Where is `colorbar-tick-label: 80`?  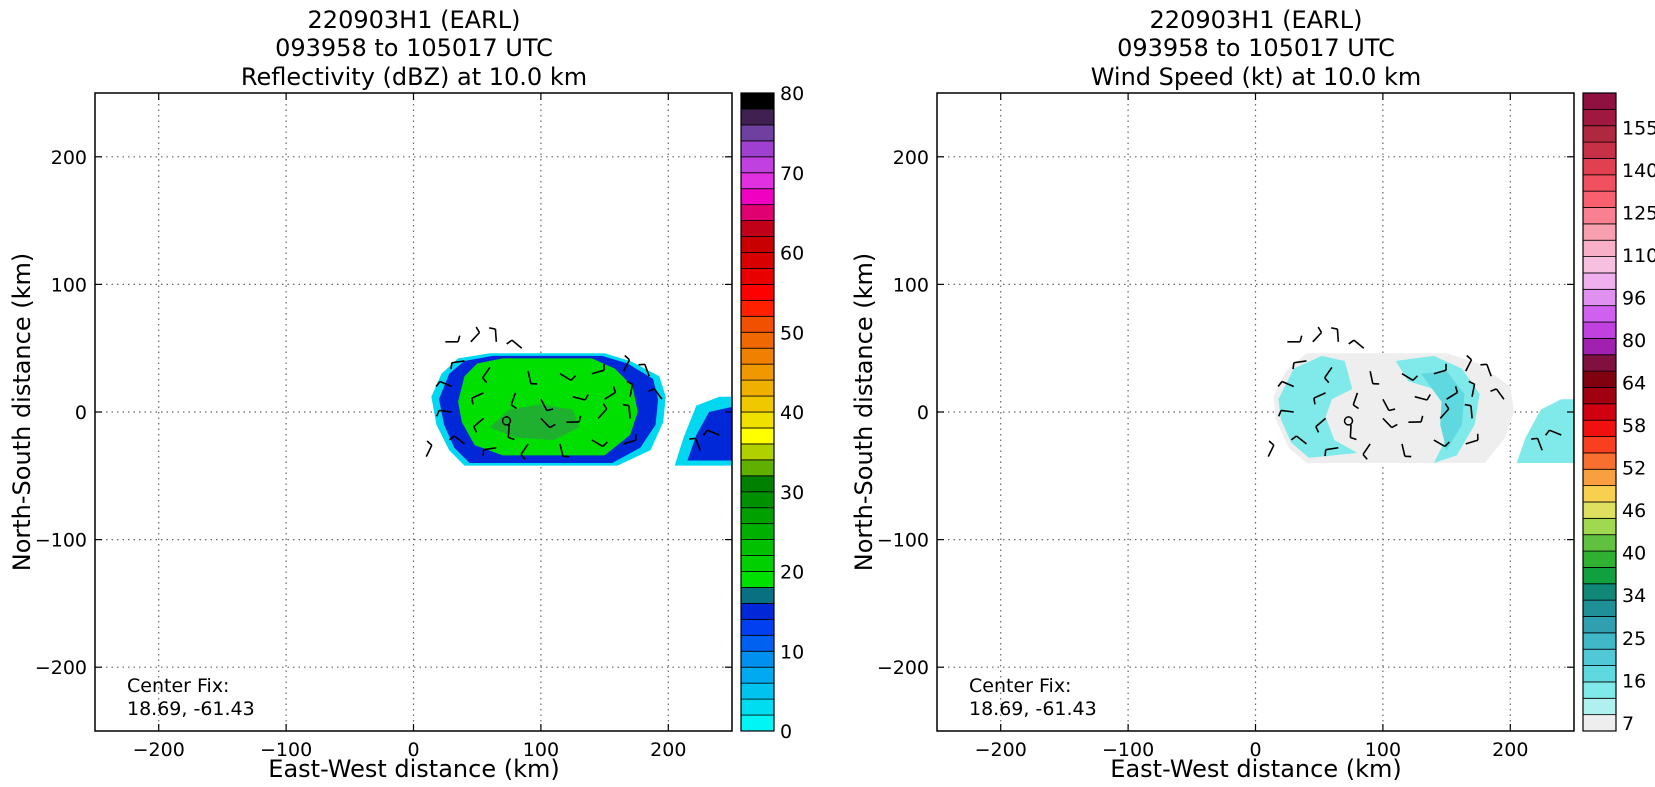
colorbar-tick-label: 80 is located at coordinates (792, 94).